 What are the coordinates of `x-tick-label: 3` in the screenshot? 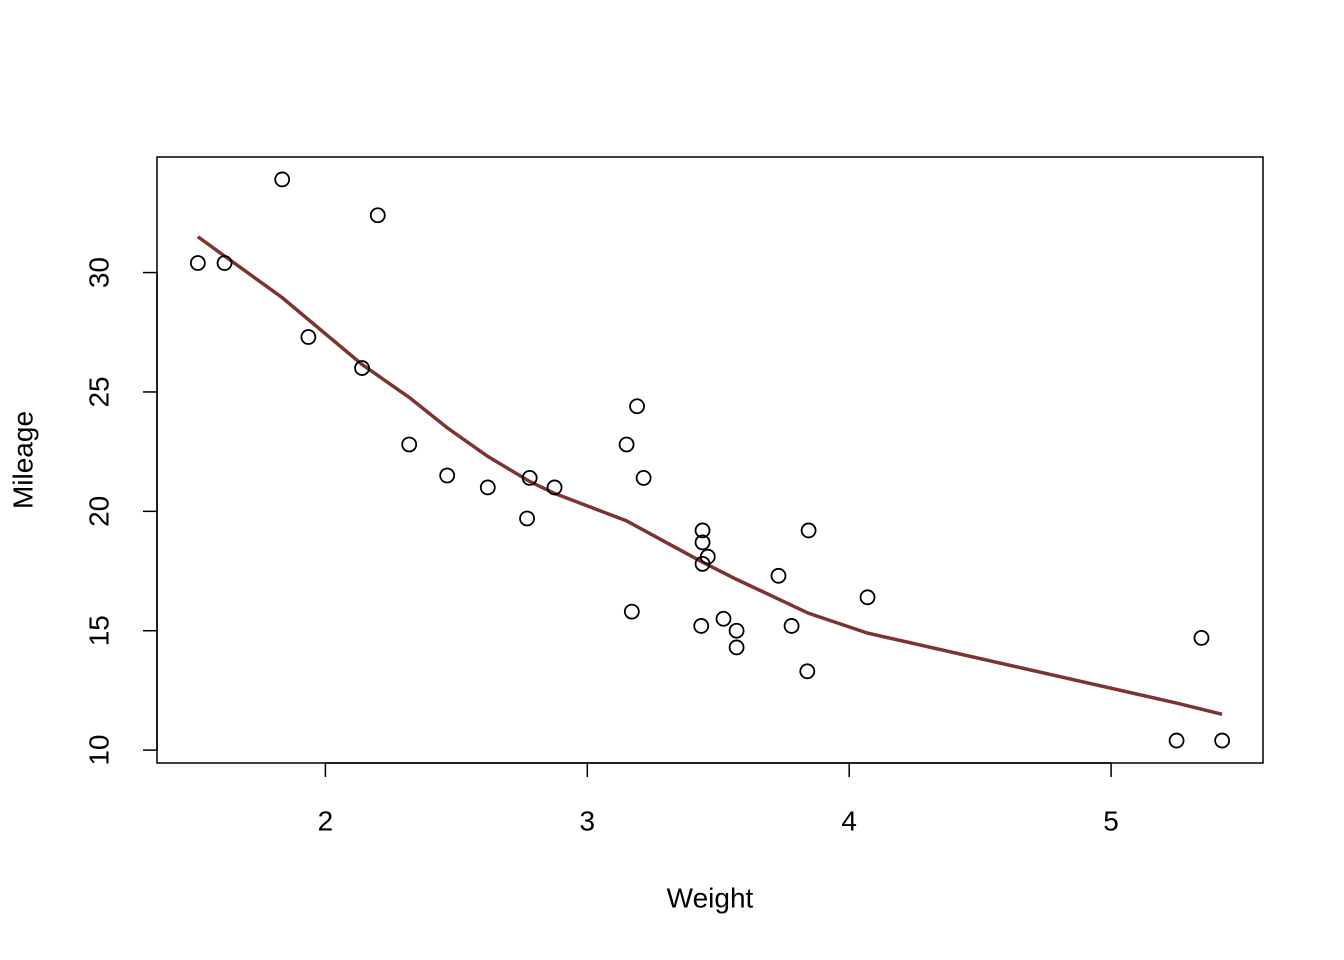 It's located at (588, 820).